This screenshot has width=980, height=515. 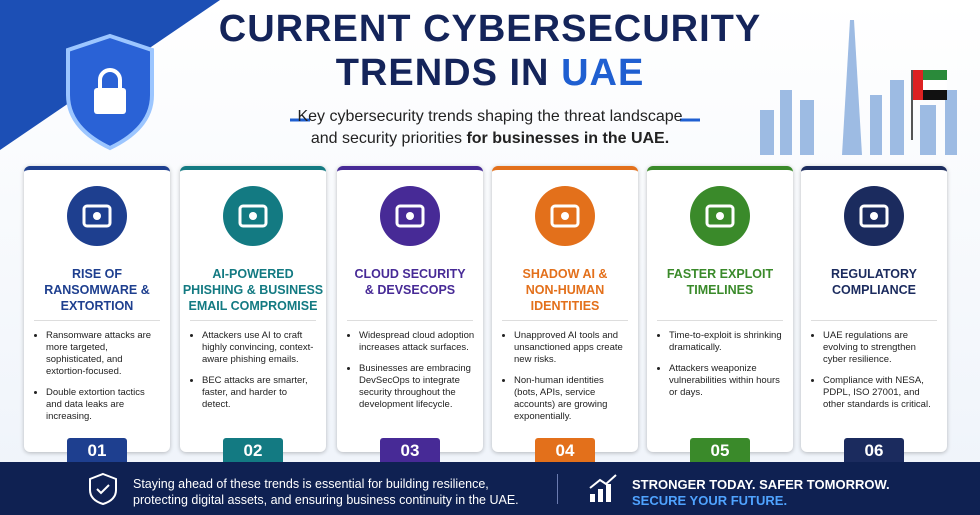 What do you see at coordinates (710, 500) in the screenshot?
I see `tagline: SECURE YOUR FUTURE.` at bounding box center [710, 500].